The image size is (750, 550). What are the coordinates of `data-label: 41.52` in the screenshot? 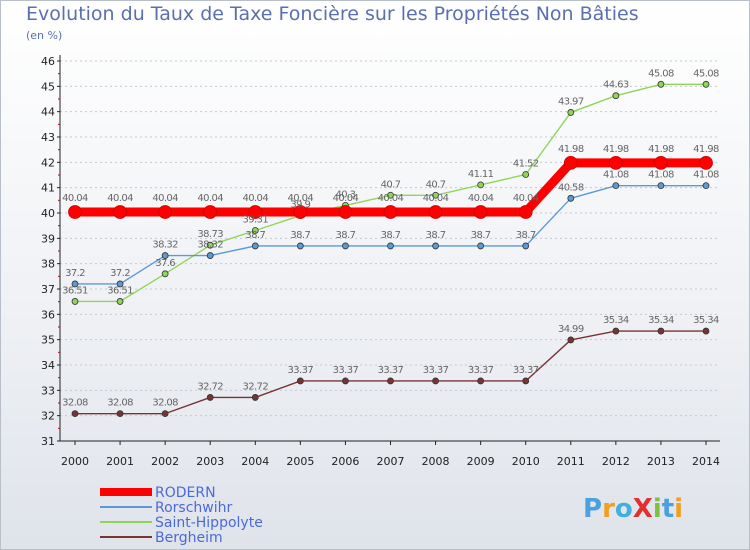 It's located at (526, 163).